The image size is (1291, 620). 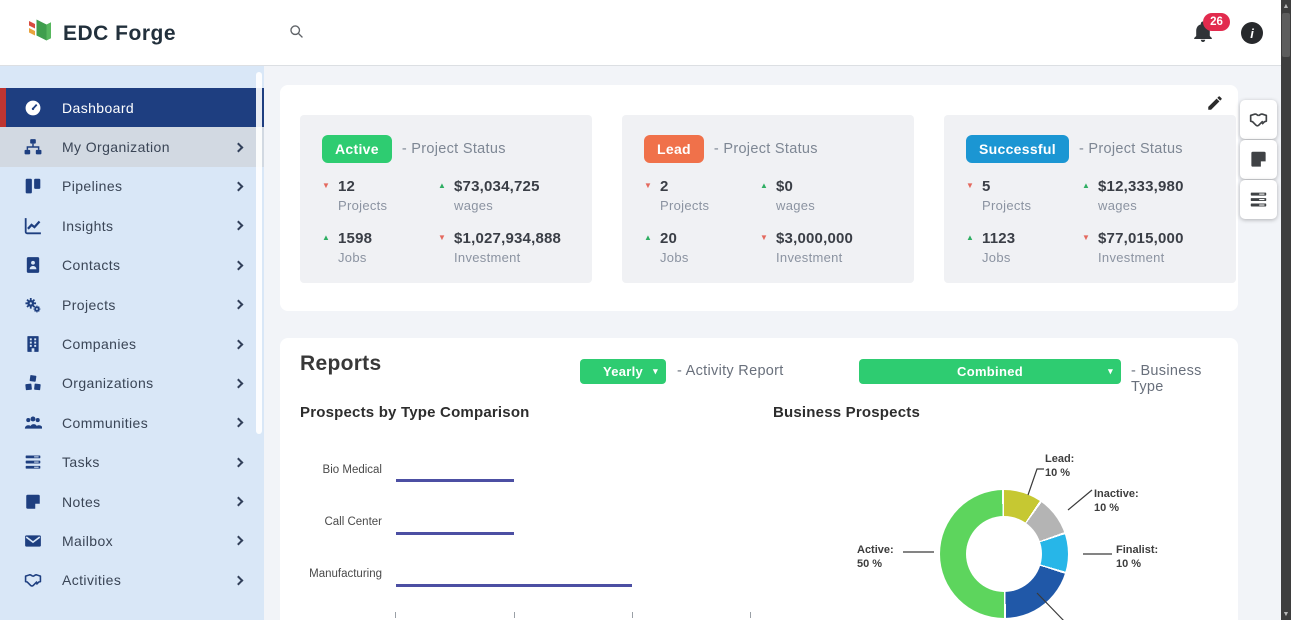 What do you see at coordinates (1258, 199) in the screenshot?
I see `tasks-quick-button` at bounding box center [1258, 199].